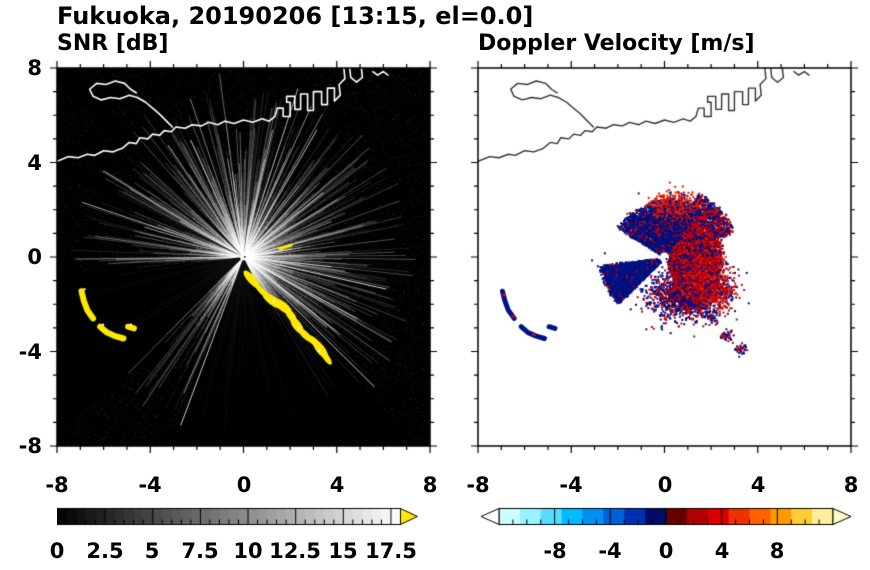 The width and height of the screenshot is (870, 570). Describe the element at coordinates (240, 517) in the screenshot. I see `snr-colorbar` at that location.